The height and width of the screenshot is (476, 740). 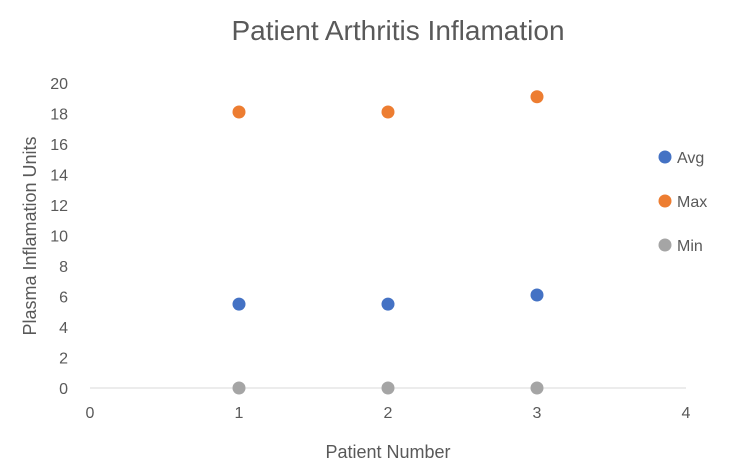 What do you see at coordinates (692, 202) in the screenshot?
I see `legend-label-max: Max` at bounding box center [692, 202].